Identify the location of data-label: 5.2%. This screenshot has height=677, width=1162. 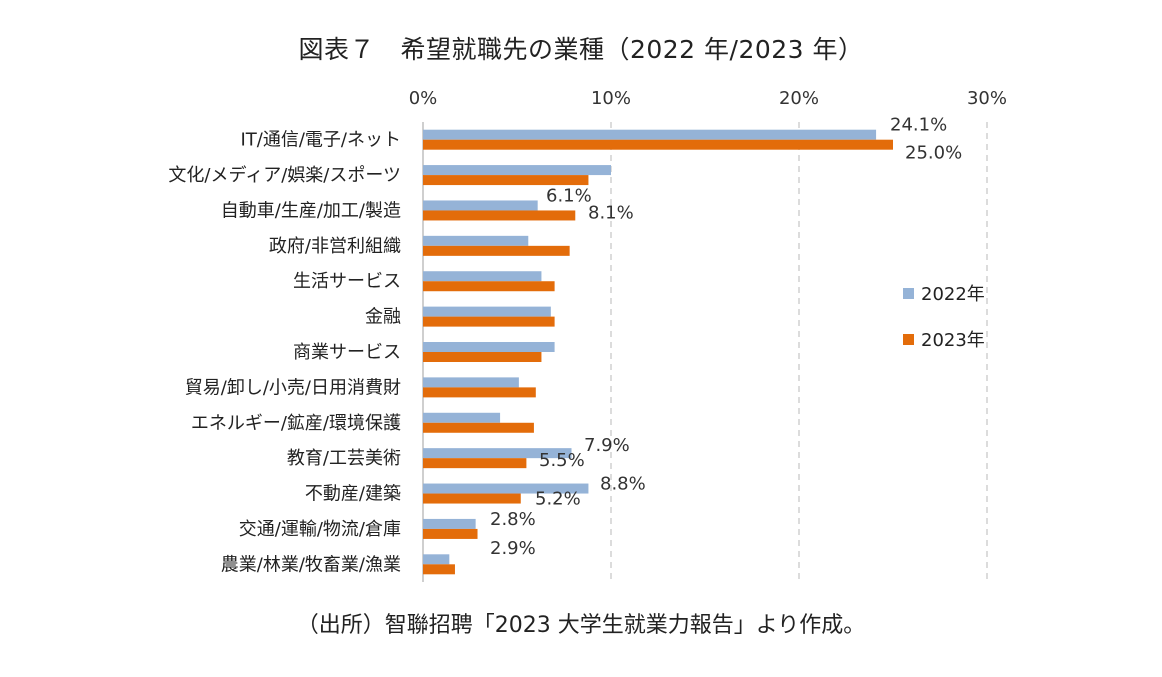
(558, 499).